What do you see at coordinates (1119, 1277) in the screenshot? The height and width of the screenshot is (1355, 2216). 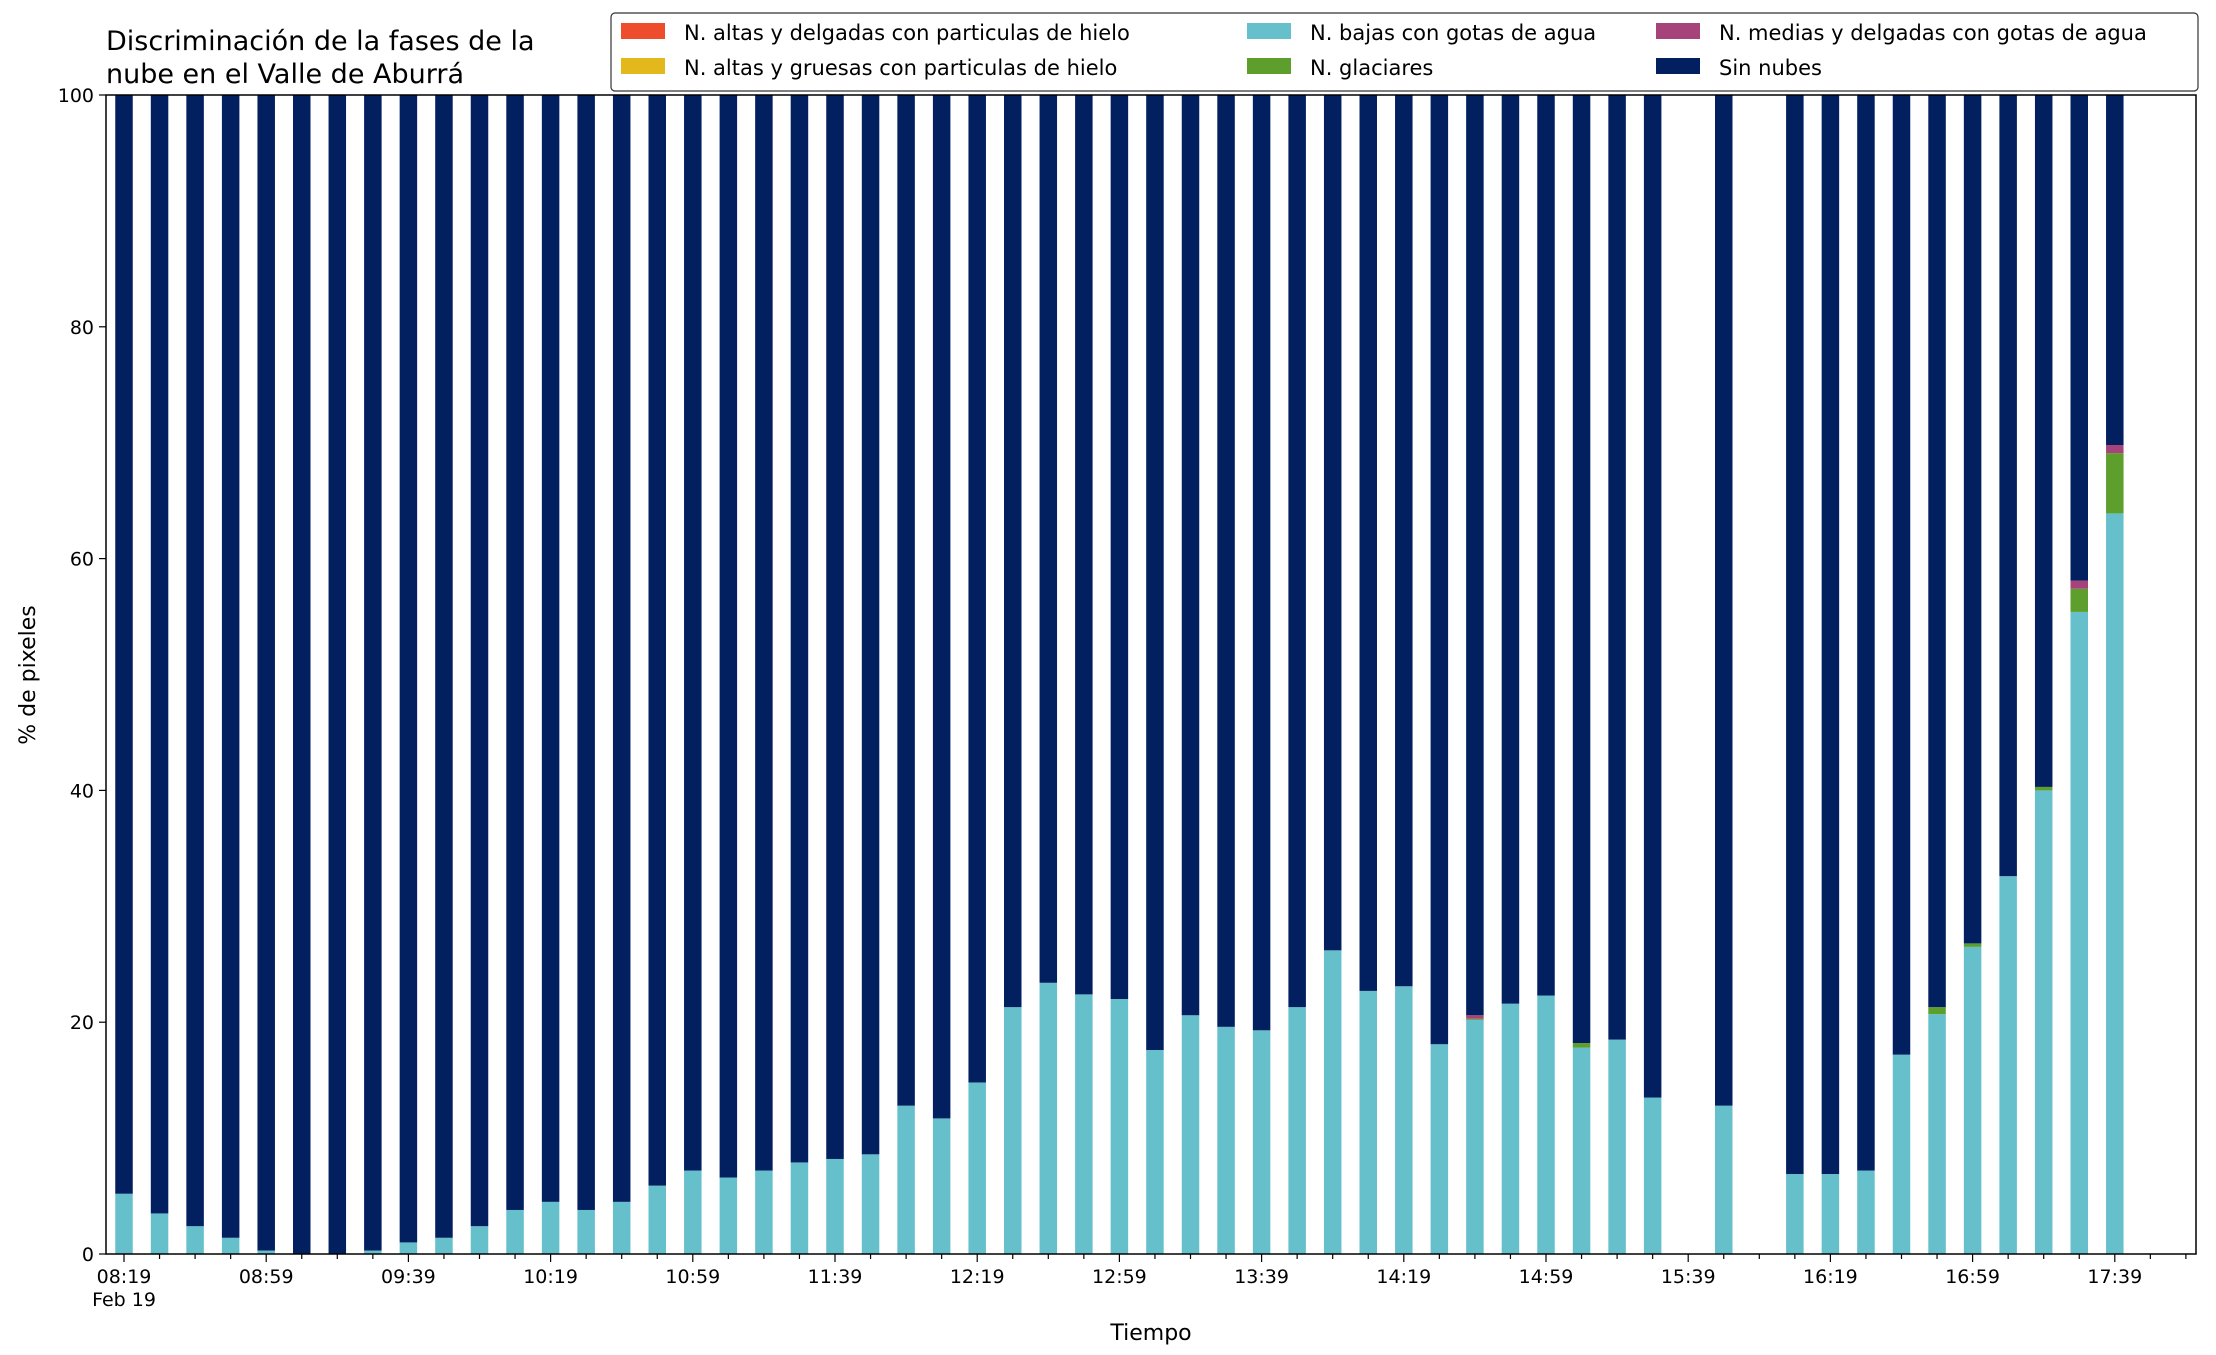 I see `x-tick-label: 12:59` at bounding box center [1119, 1277].